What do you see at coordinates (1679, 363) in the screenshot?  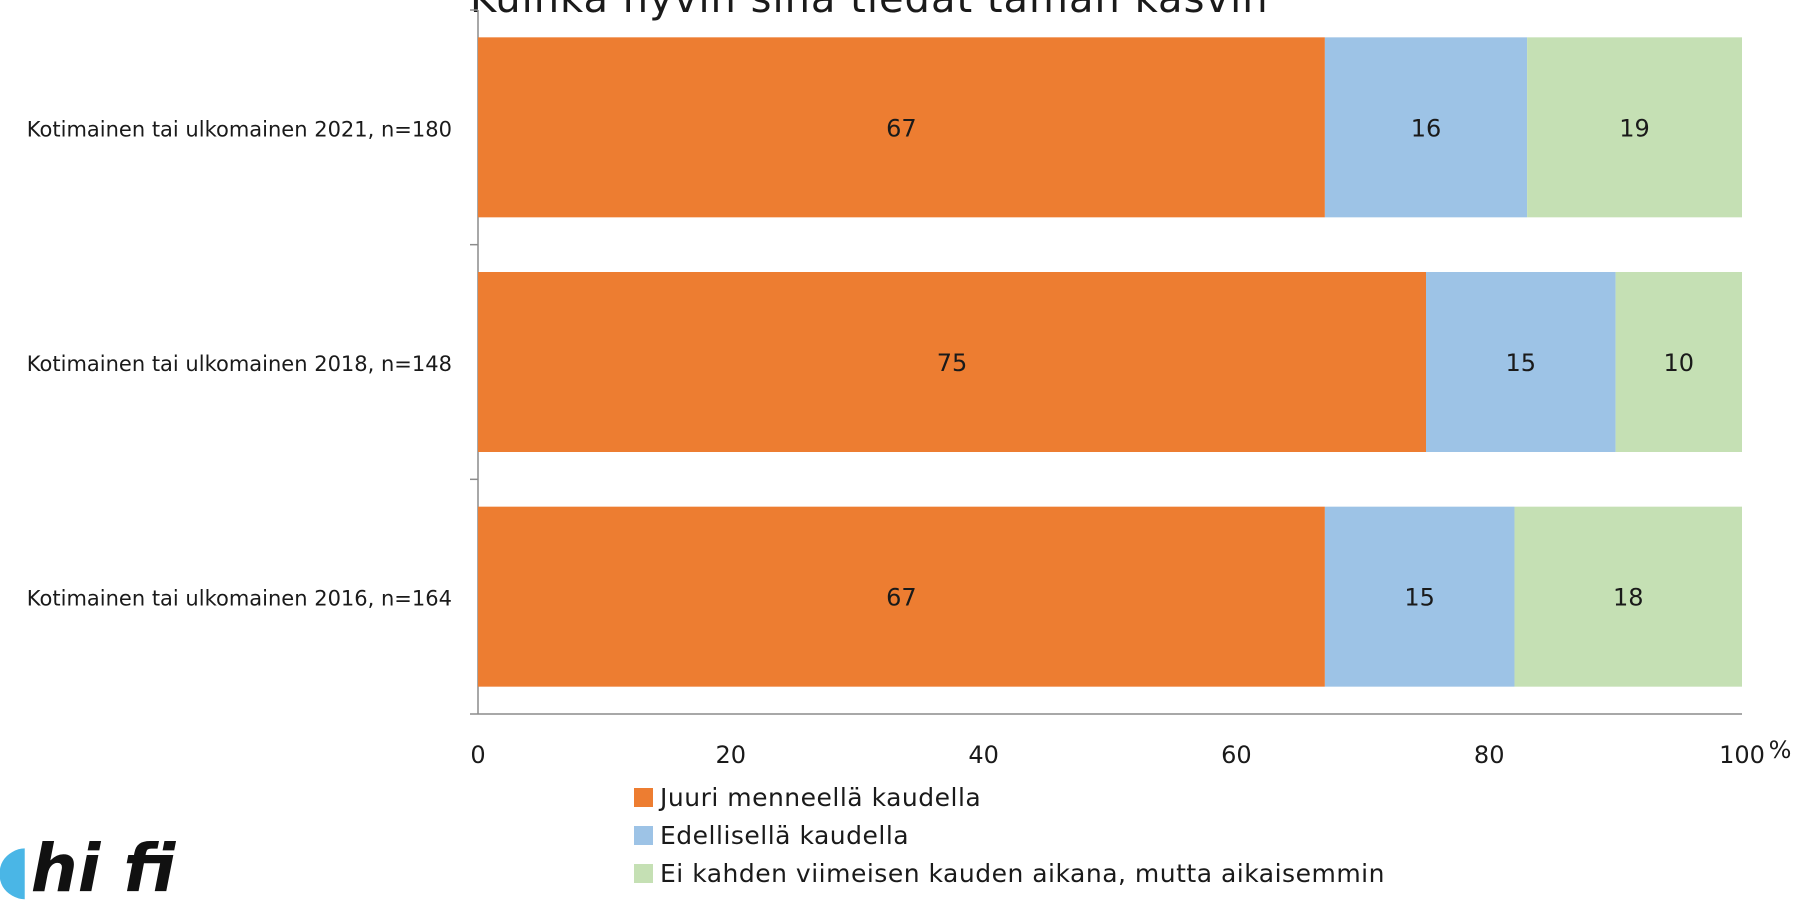 I see `data-label: 10` at bounding box center [1679, 363].